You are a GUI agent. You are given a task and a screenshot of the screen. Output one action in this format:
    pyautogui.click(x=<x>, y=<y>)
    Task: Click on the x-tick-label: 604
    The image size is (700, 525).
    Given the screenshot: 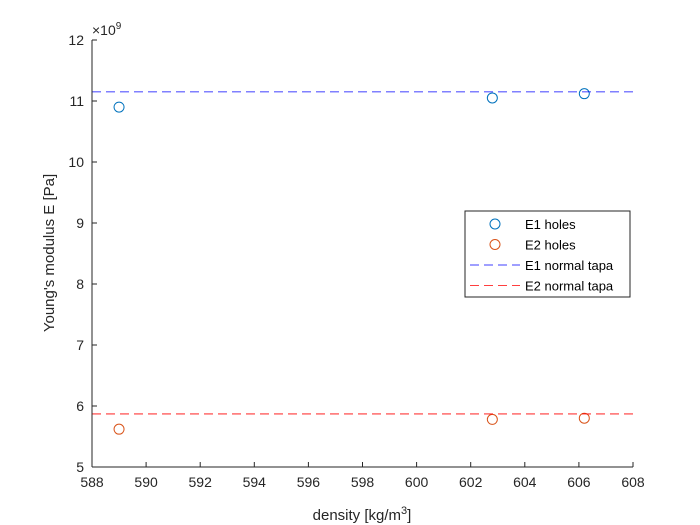 What is the action you would take?
    pyautogui.click(x=525, y=482)
    